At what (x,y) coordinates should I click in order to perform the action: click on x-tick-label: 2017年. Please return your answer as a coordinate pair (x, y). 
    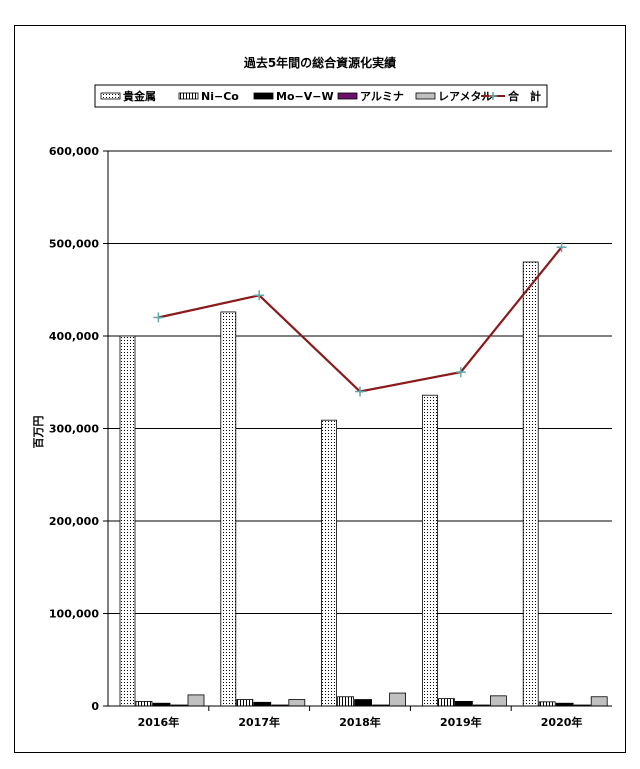
    Looking at the image, I should click on (259, 722).